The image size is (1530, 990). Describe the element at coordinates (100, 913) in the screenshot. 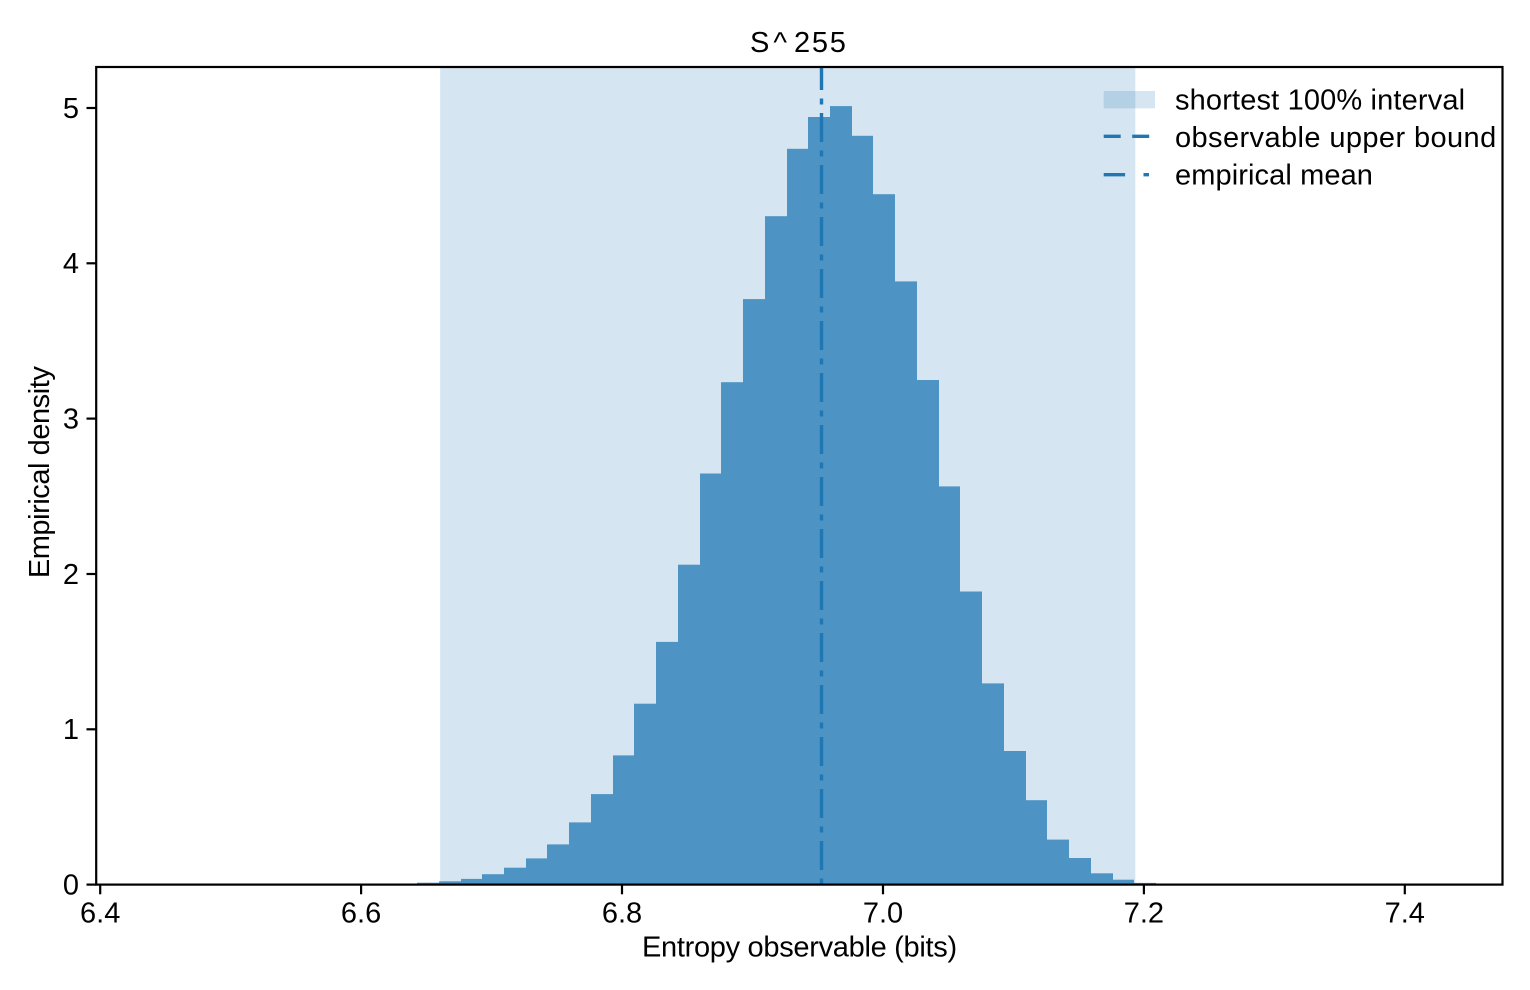

I see `svg-text: 6.4` at that location.